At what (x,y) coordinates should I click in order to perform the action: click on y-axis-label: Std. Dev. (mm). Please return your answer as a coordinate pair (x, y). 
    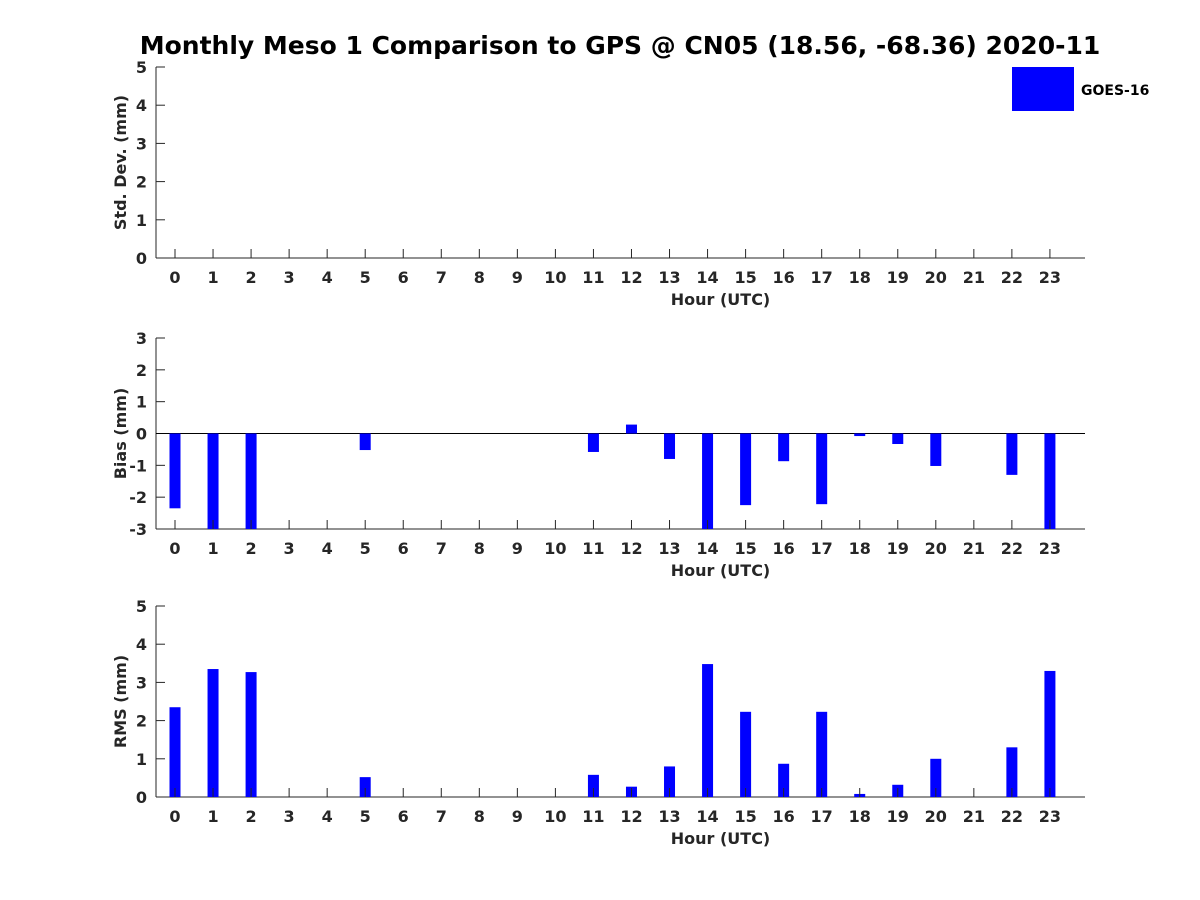
    Looking at the image, I should click on (120, 162).